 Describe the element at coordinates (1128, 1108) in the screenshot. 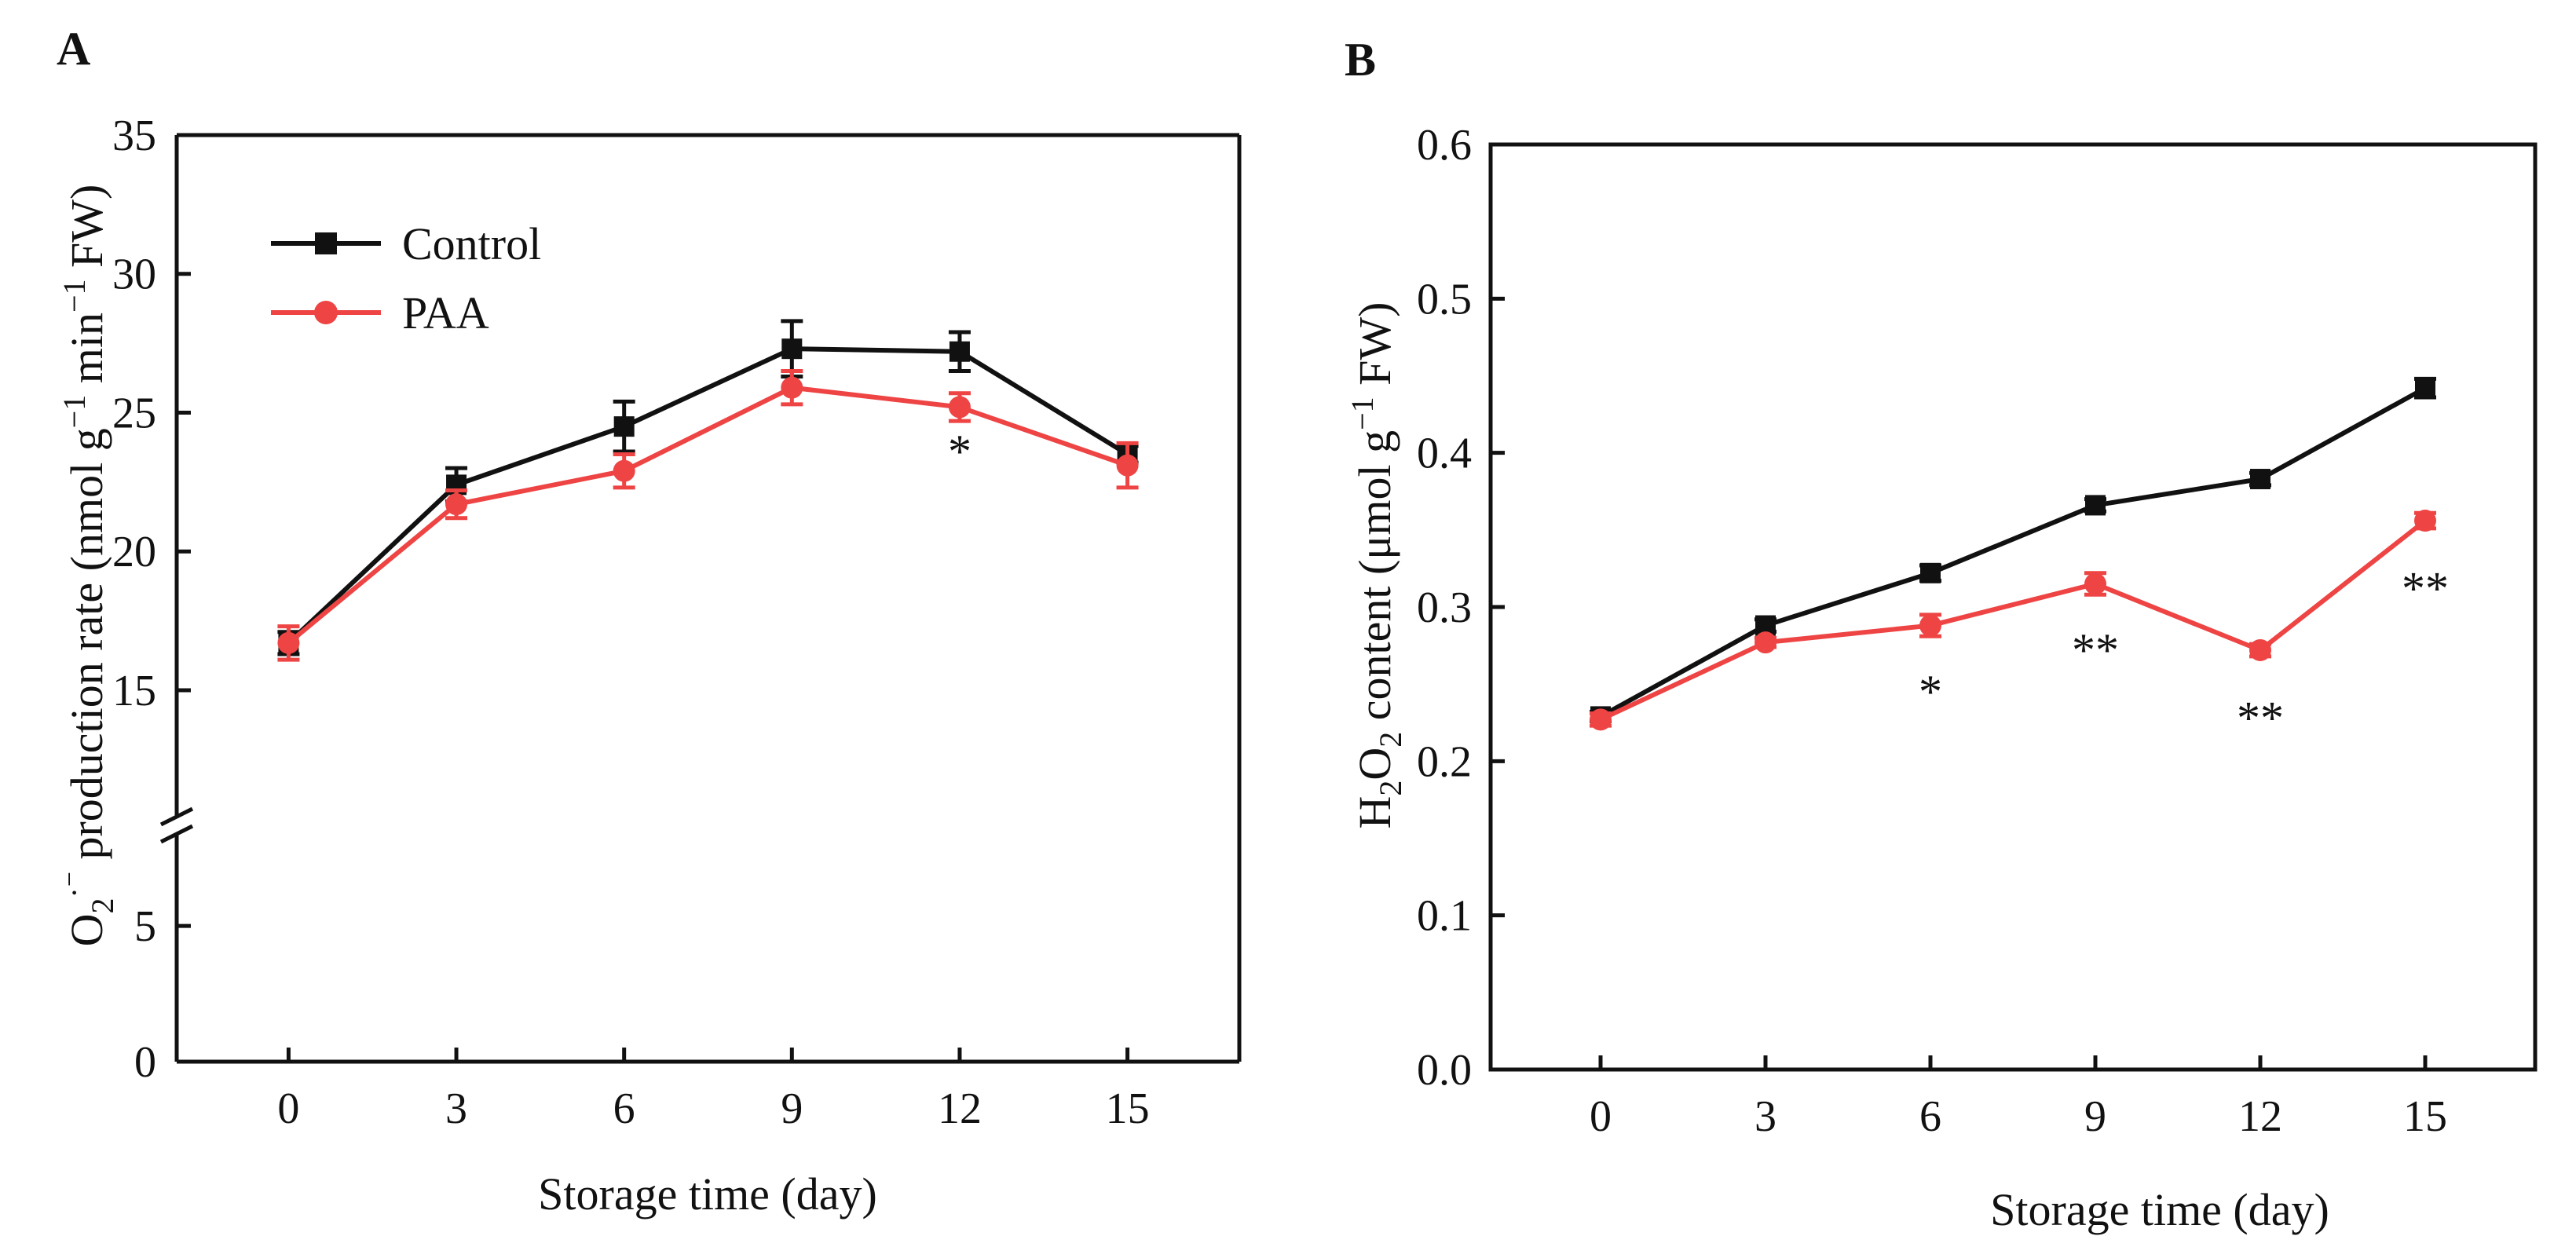

I see `panel-a-x-tick-label: 15` at that location.